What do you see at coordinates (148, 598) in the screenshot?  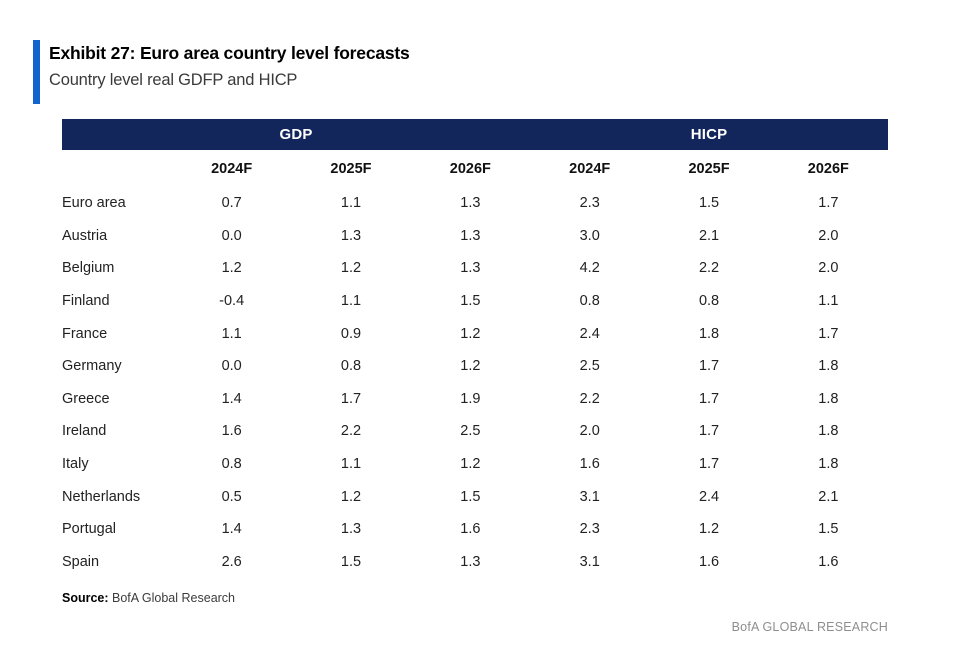 I see `source-line: Source: BofA Global Research` at bounding box center [148, 598].